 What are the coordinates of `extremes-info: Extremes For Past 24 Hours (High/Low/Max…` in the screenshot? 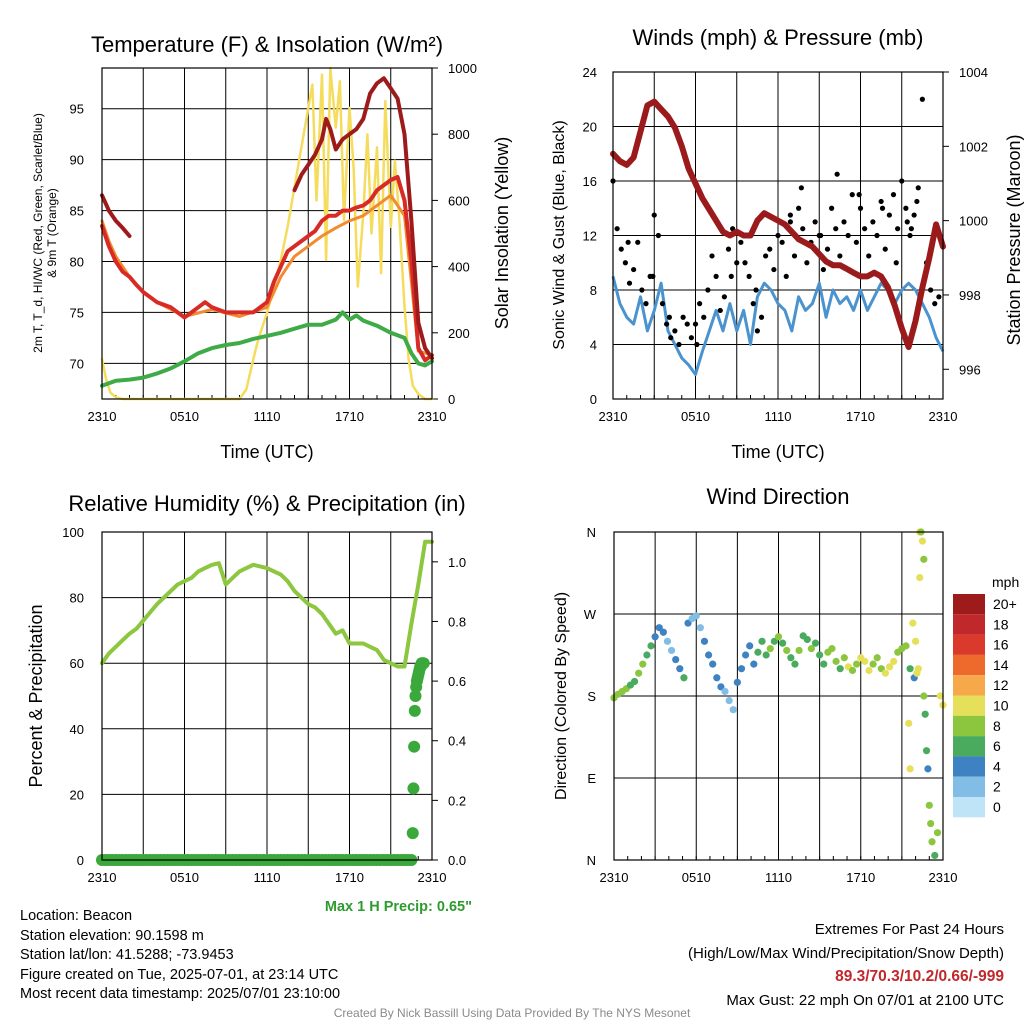 It's located at (846, 965).